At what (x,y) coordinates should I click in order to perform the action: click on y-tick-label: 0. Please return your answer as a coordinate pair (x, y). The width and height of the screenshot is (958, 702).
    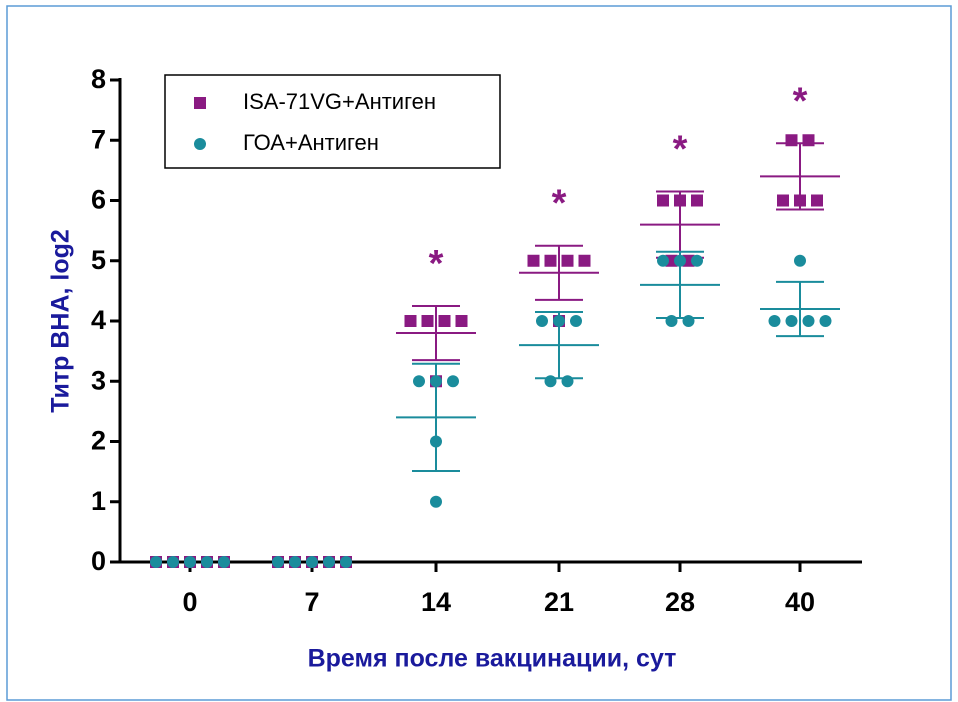
    Looking at the image, I should click on (98, 561).